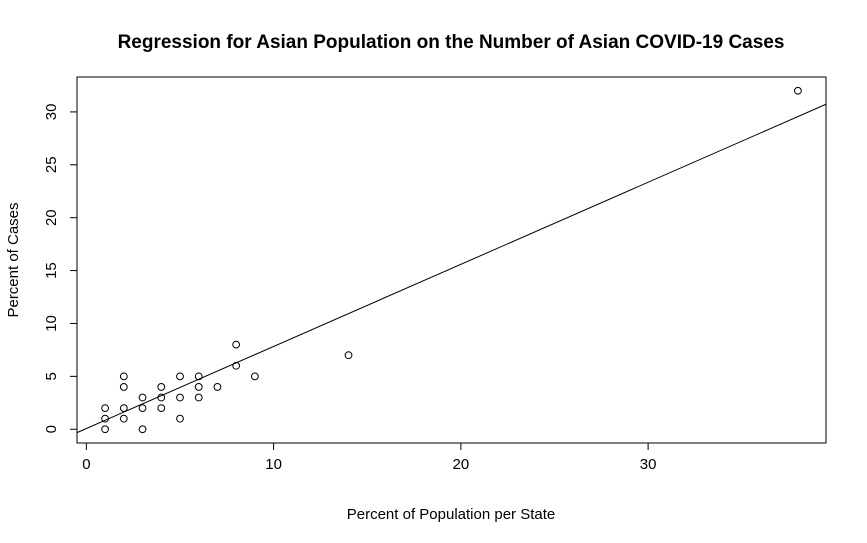 The width and height of the screenshot is (867, 543). Describe the element at coordinates (13, 259) in the screenshot. I see `y-axis-label: Percent of Cases` at that location.